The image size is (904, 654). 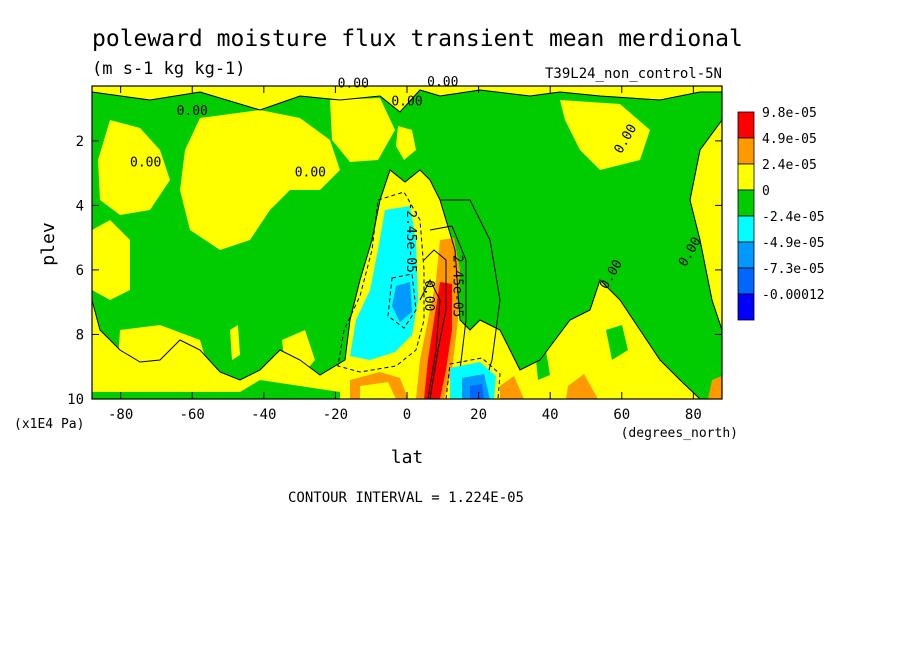 I want to click on x-tick-label: 40, so click(x=550, y=415).